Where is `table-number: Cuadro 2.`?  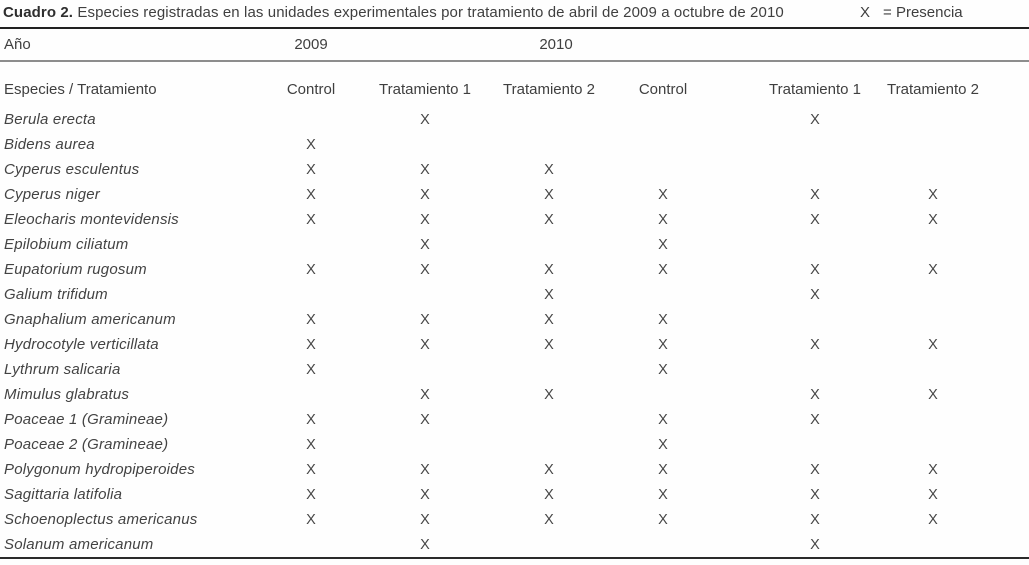 table-number: Cuadro 2. is located at coordinates (38, 12).